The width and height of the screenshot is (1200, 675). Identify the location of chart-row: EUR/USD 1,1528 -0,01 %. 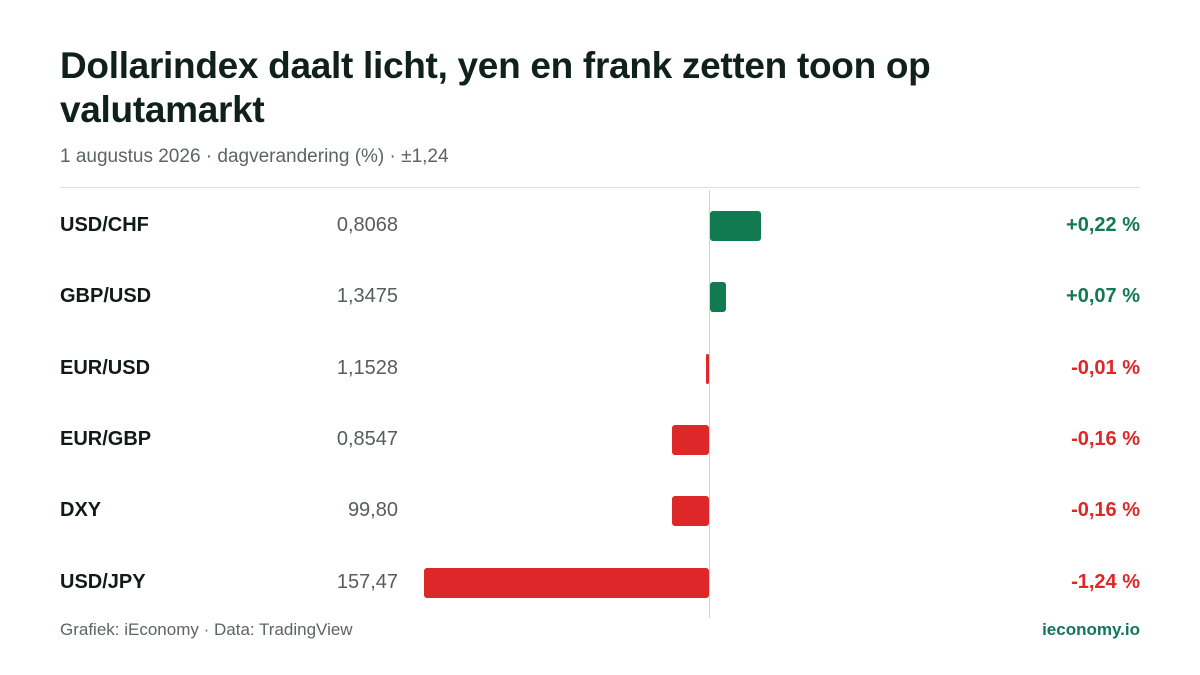
(600, 368).